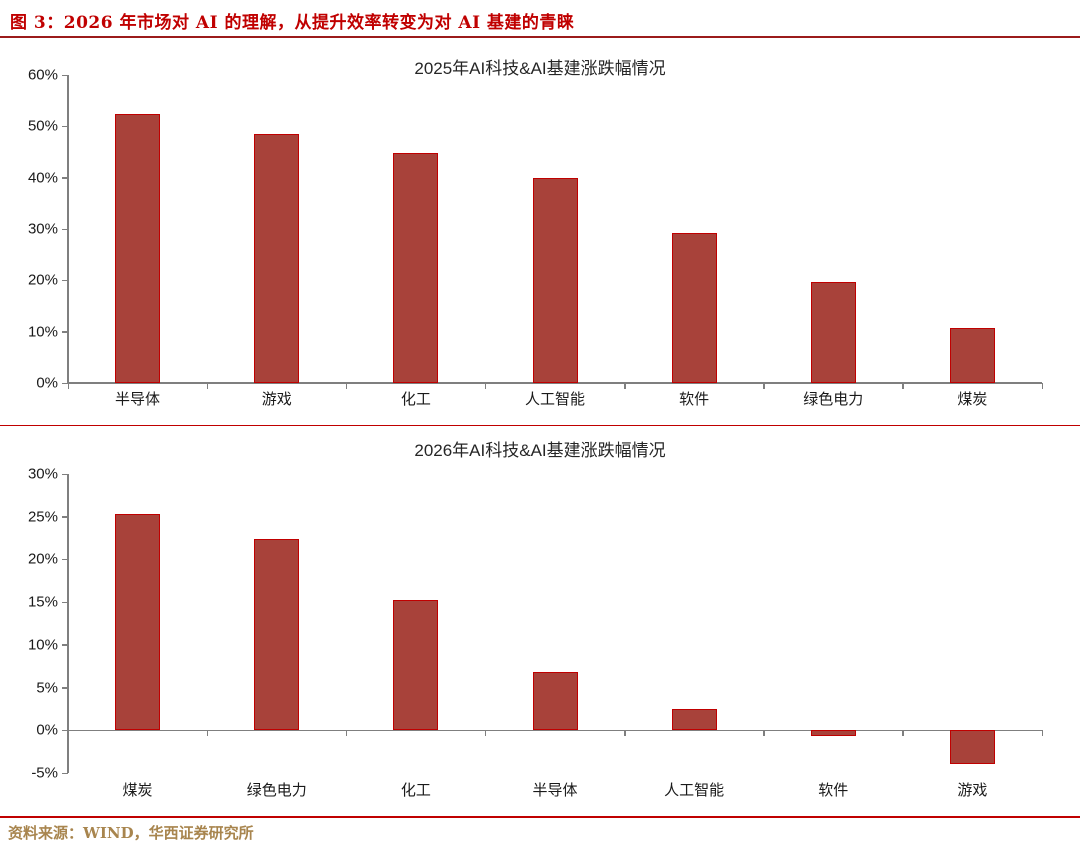 This screenshot has height=846, width=1080. What do you see at coordinates (68, 623) in the screenshot?
I see `y-axis-line` at bounding box center [68, 623].